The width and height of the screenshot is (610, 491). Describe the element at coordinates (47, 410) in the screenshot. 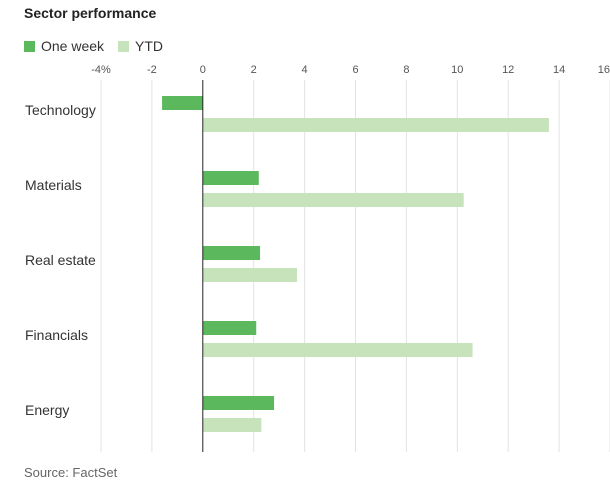

I see `category-label: Energy` at that location.